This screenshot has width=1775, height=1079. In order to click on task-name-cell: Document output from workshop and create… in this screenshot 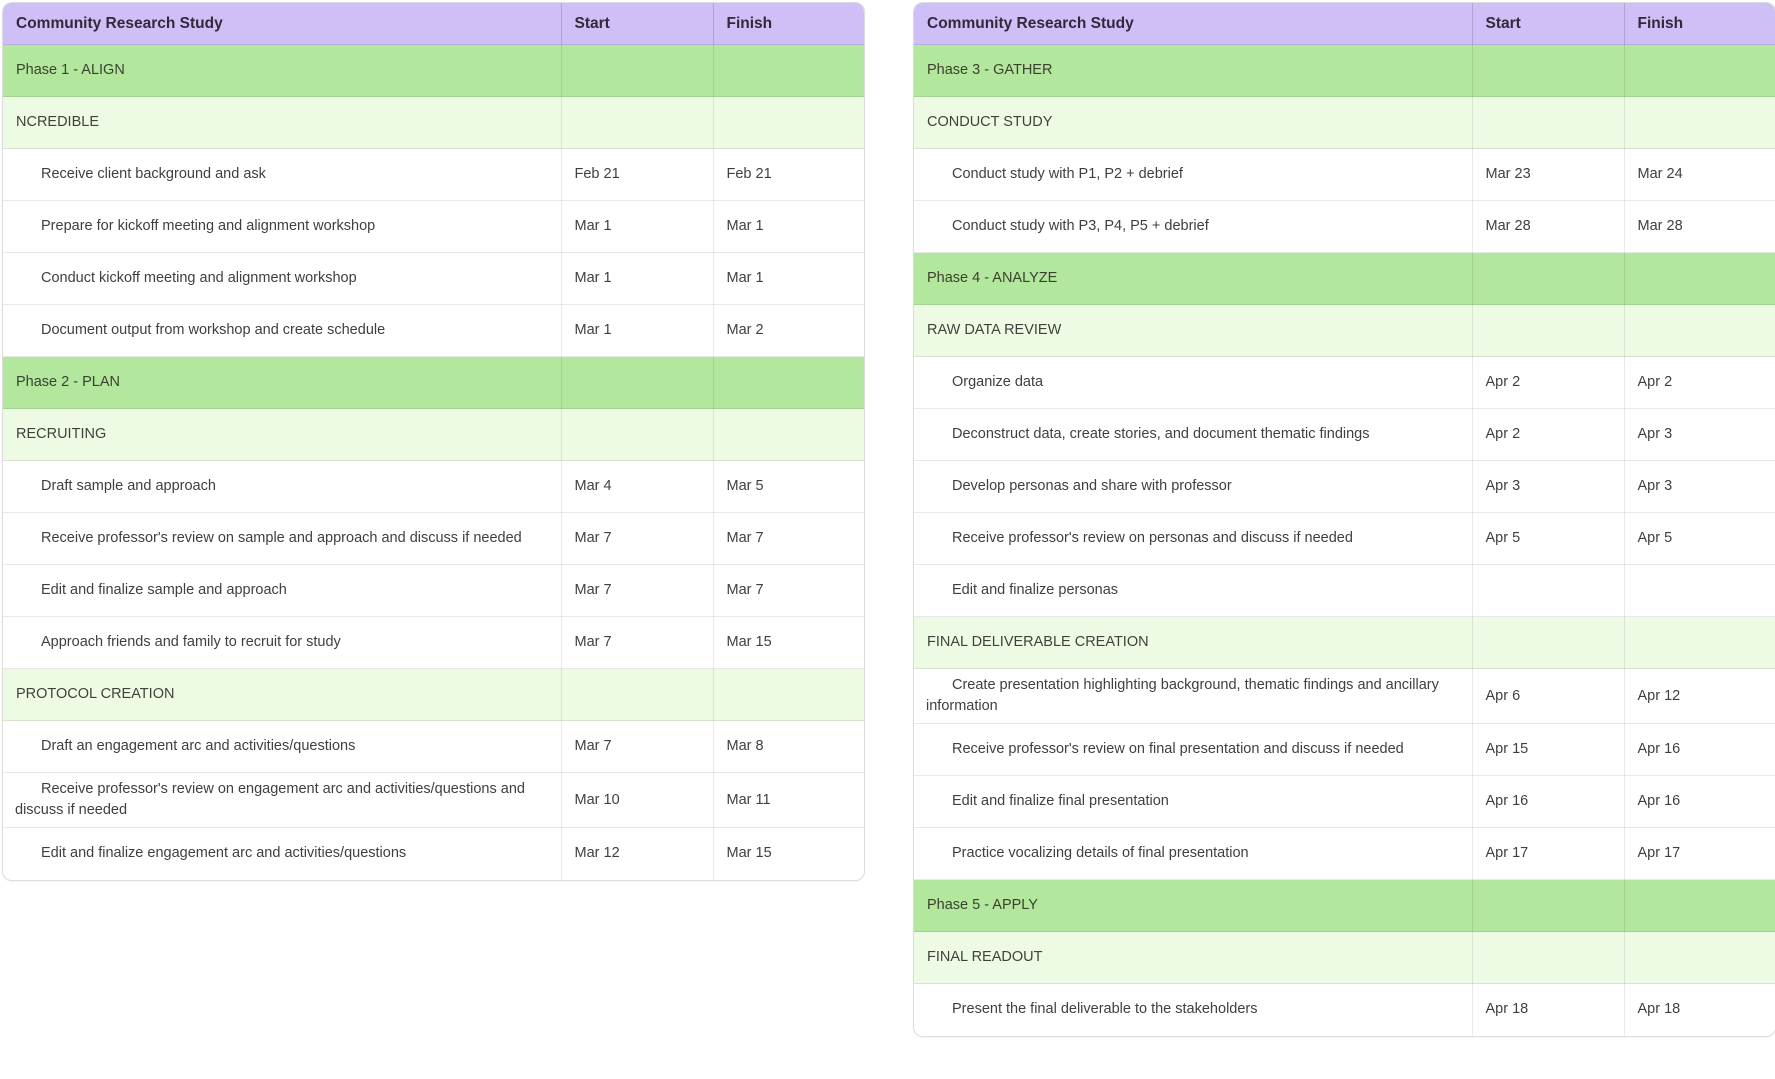, I will do `click(282, 330)`.